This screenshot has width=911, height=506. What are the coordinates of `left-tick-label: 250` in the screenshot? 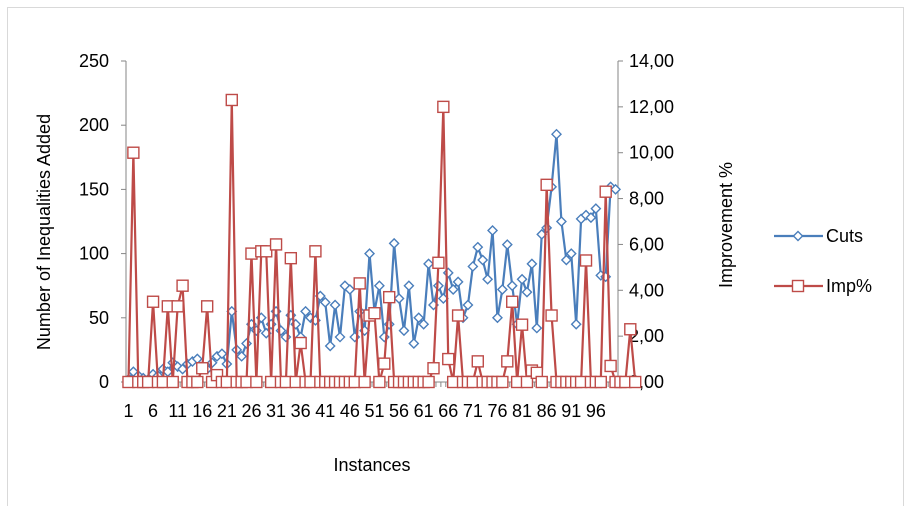 It's located at (94, 61).